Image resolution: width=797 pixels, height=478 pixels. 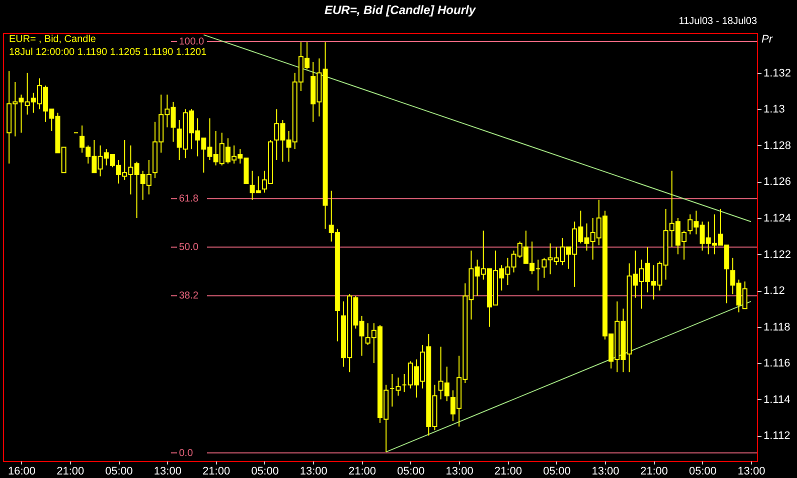 What do you see at coordinates (768, 40) in the screenshot?
I see `y-axis-title: Pr` at bounding box center [768, 40].